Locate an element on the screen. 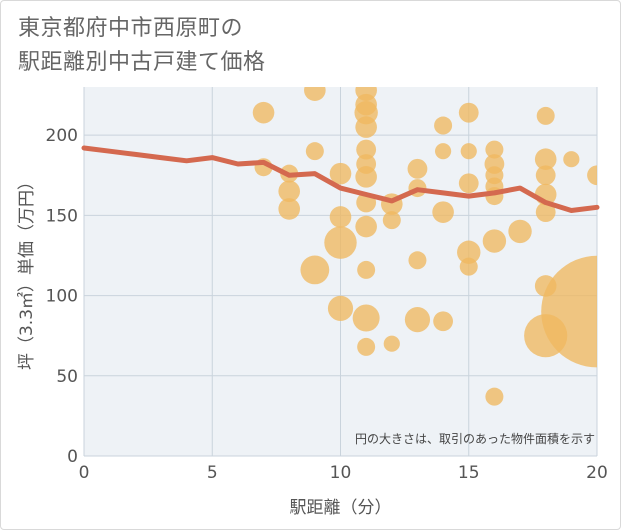  average-price-line is located at coordinates (340, 179).